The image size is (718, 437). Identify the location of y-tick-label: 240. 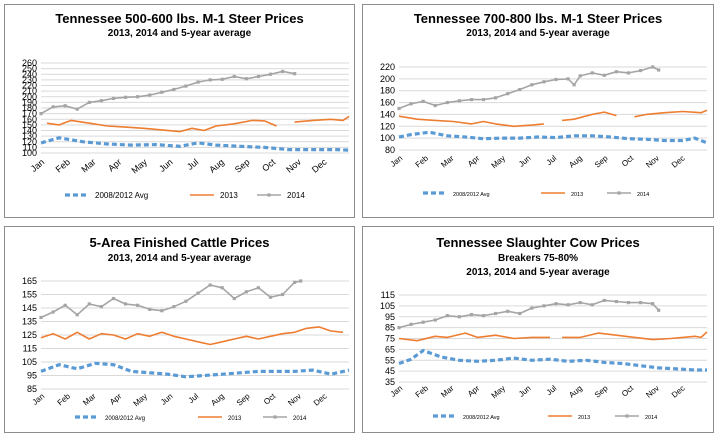
(29, 74).